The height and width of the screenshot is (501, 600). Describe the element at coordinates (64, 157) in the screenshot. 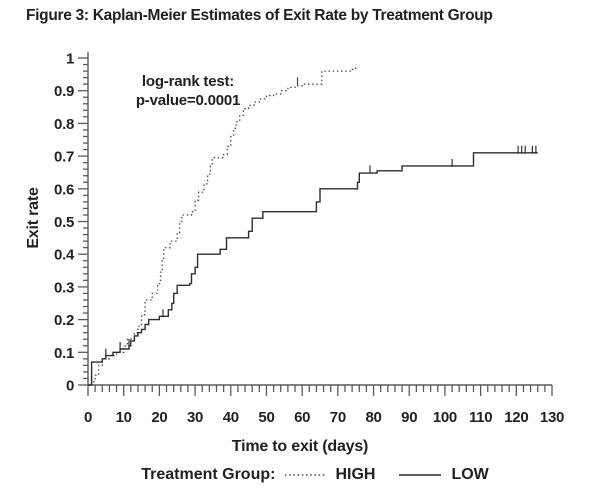

I see `svg-text: 0.7` at that location.